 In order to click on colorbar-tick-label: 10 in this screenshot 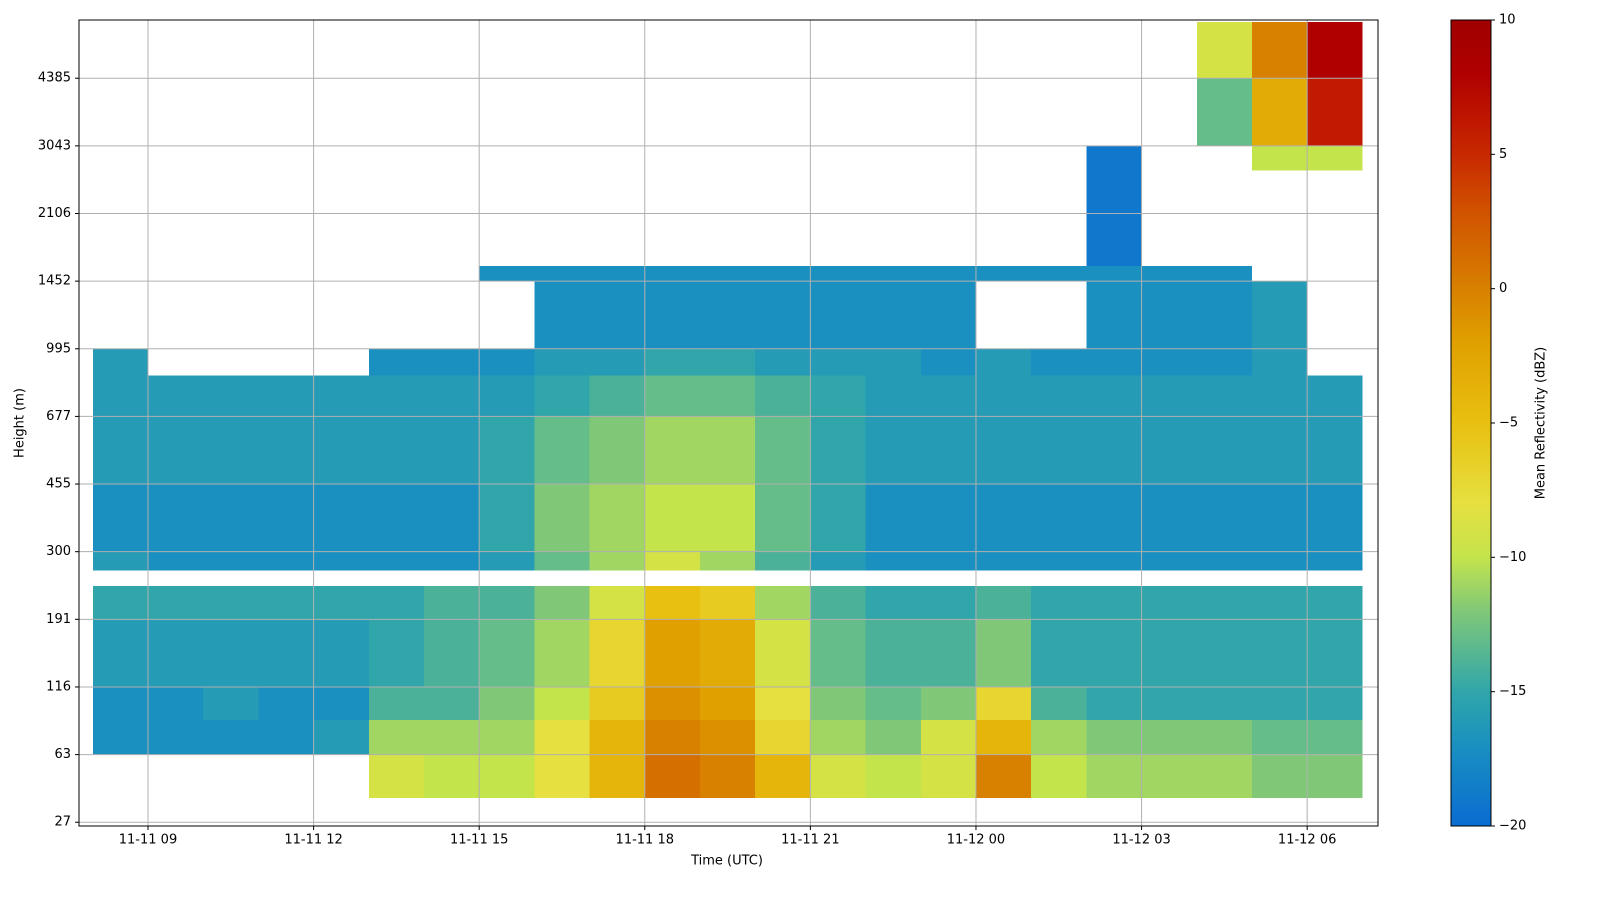, I will do `click(1507, 20)`.